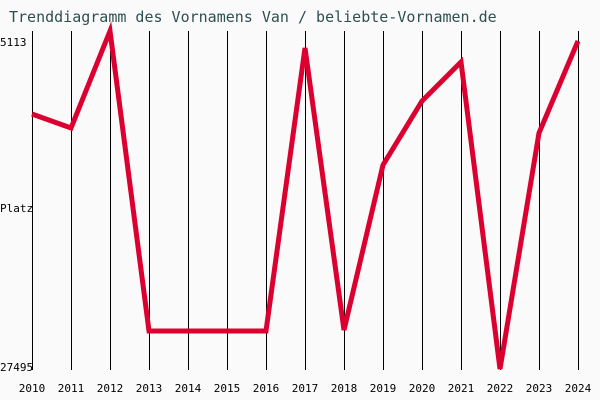 Image resolution: width=600 pixels, height=400 pixels. I want to click on x-tick-2015: 2015, so click(227, 388).